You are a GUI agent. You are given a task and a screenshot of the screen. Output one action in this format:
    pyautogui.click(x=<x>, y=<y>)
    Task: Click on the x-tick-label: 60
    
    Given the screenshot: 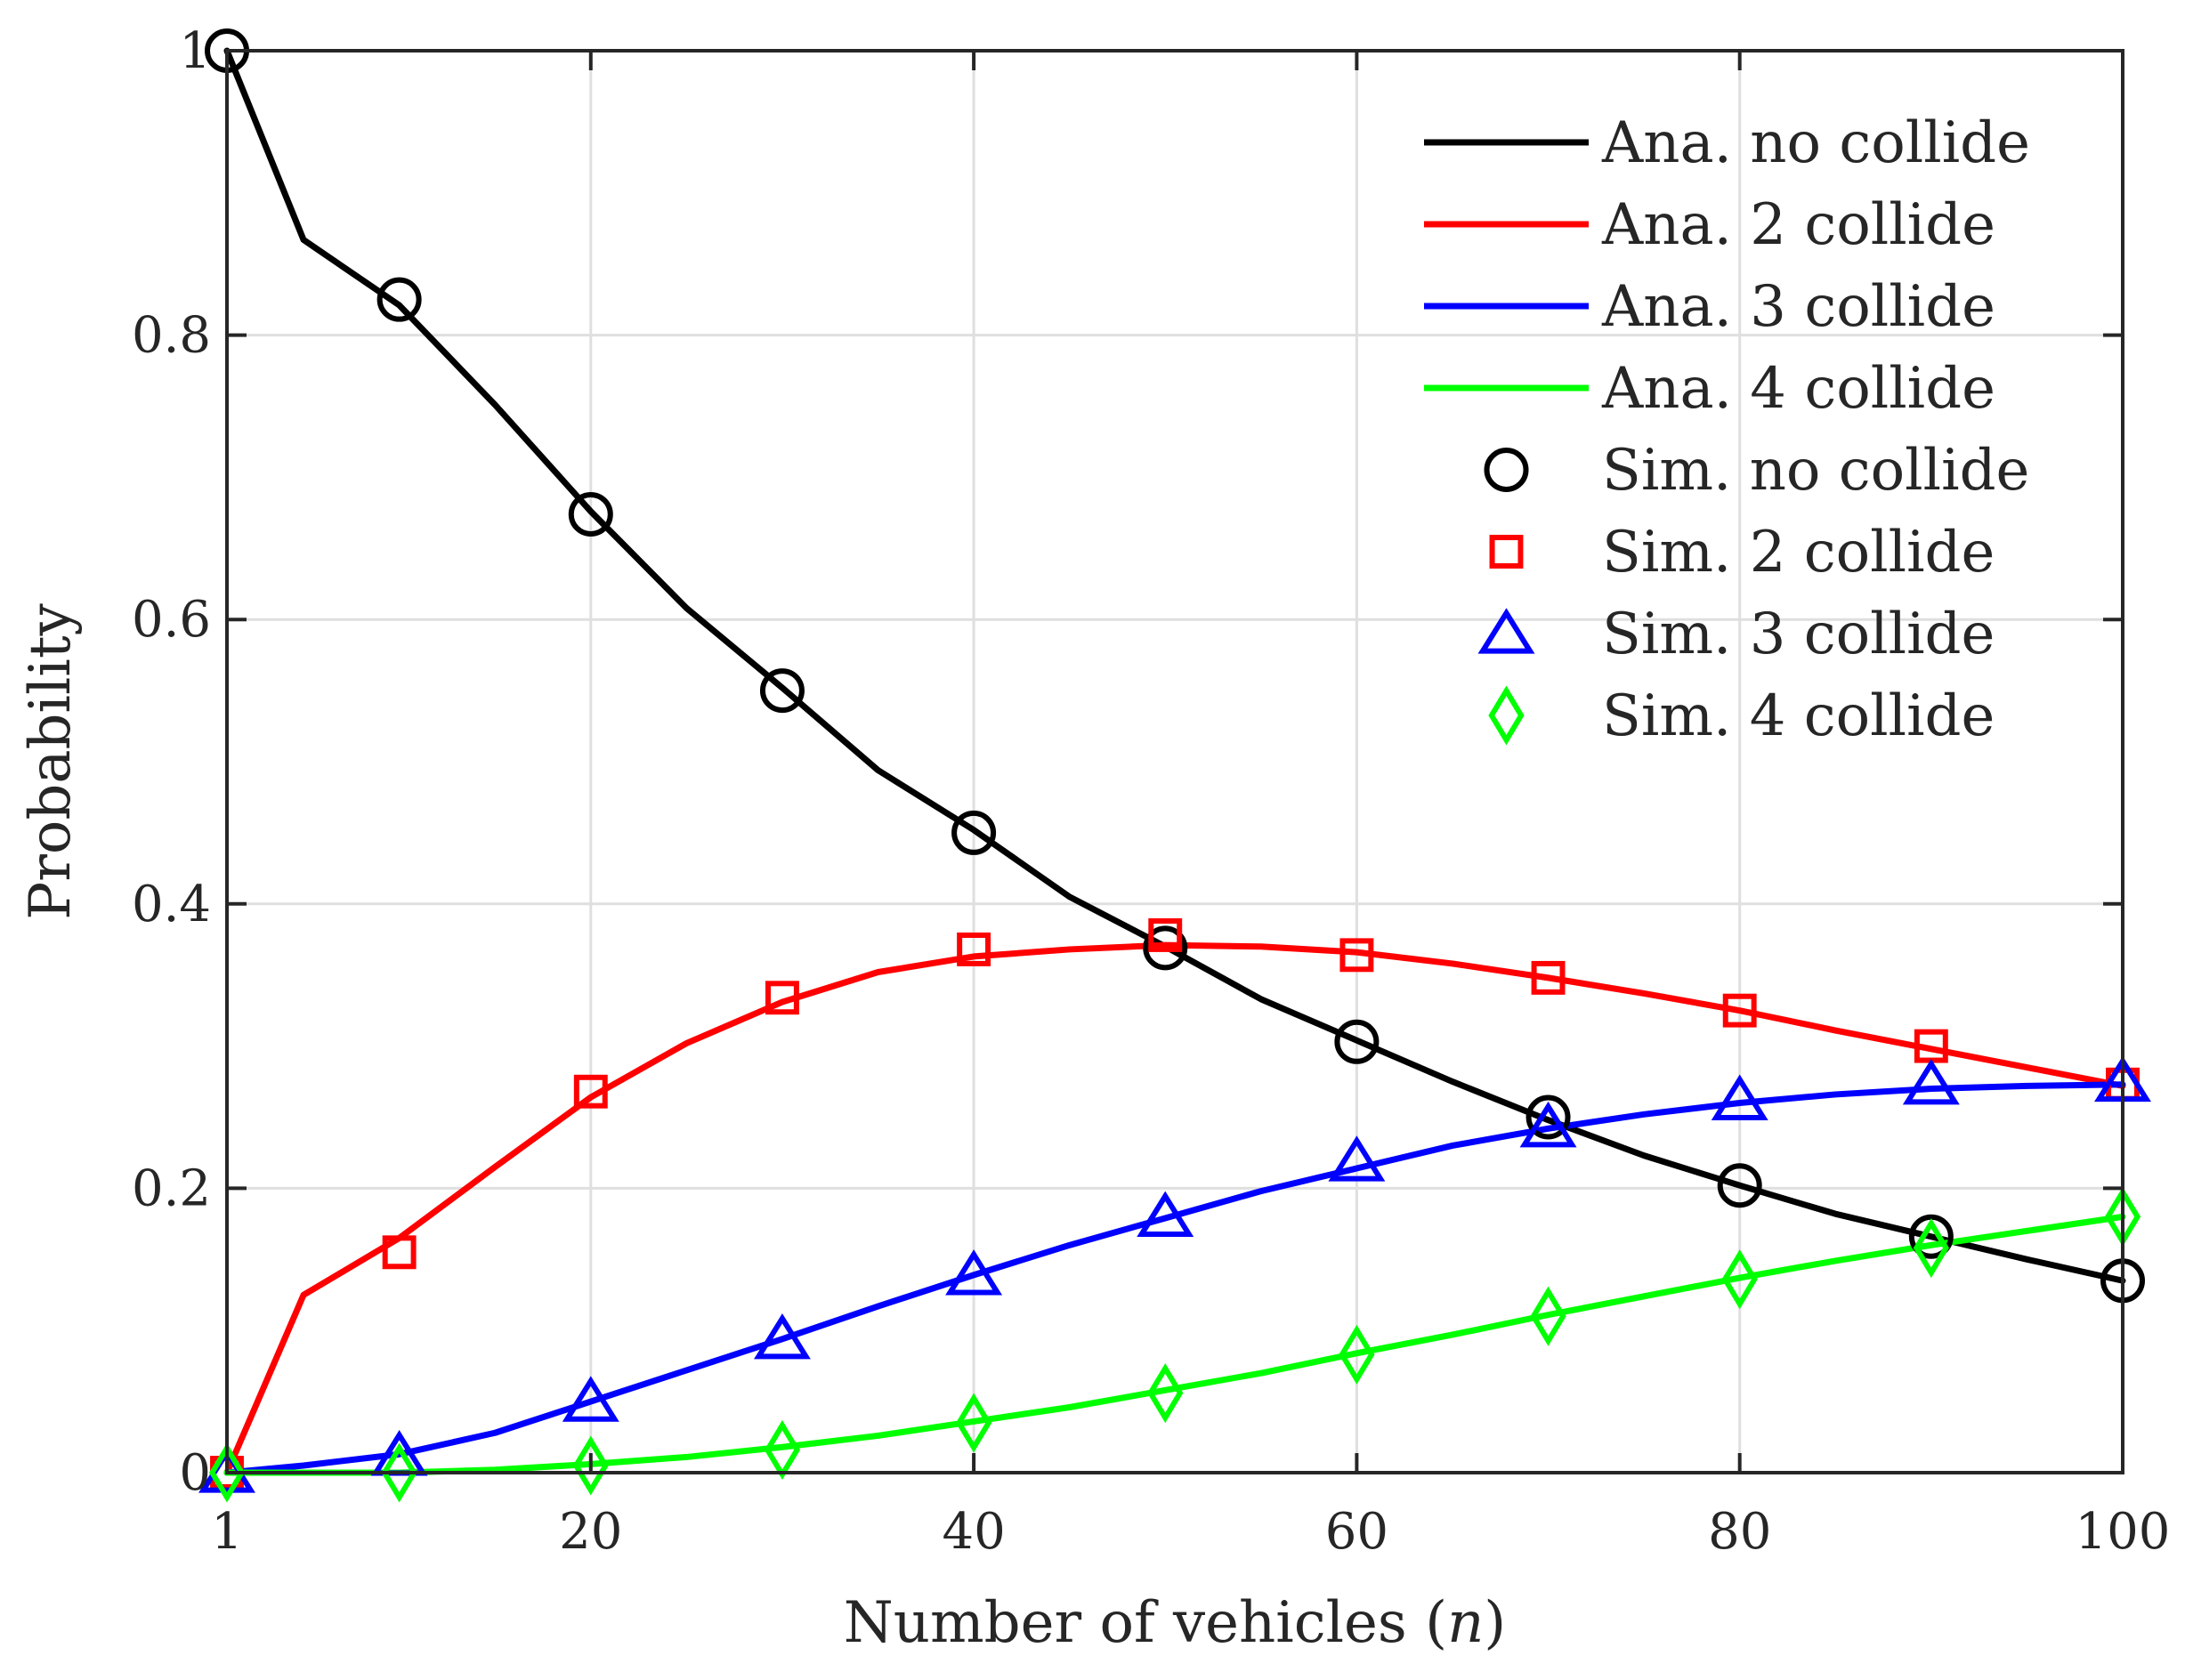 What is the action you would take?
    pyautogui.click(x=1357, y=1532)
    